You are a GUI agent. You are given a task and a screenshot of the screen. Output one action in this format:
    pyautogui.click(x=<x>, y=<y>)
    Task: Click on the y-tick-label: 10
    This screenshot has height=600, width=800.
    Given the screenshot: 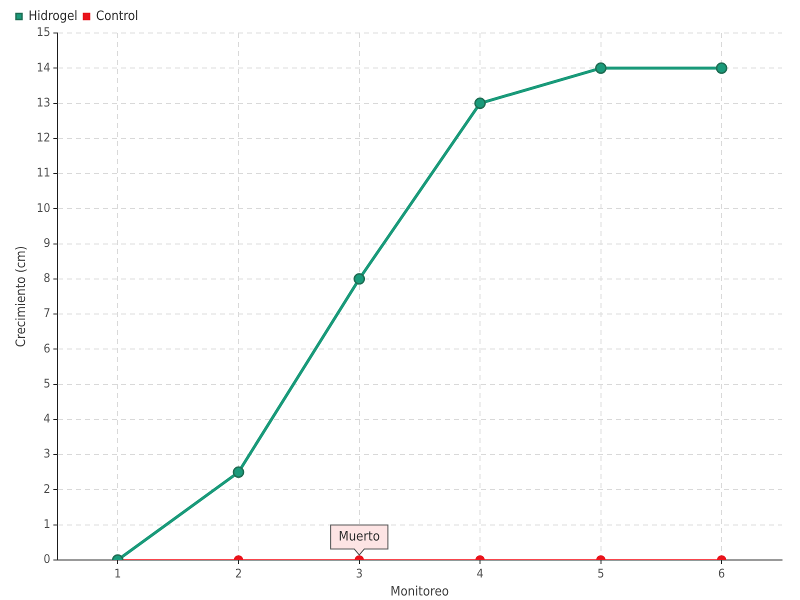 What is the action you would take?
    pyautogui.click(x=43, y=207)
    